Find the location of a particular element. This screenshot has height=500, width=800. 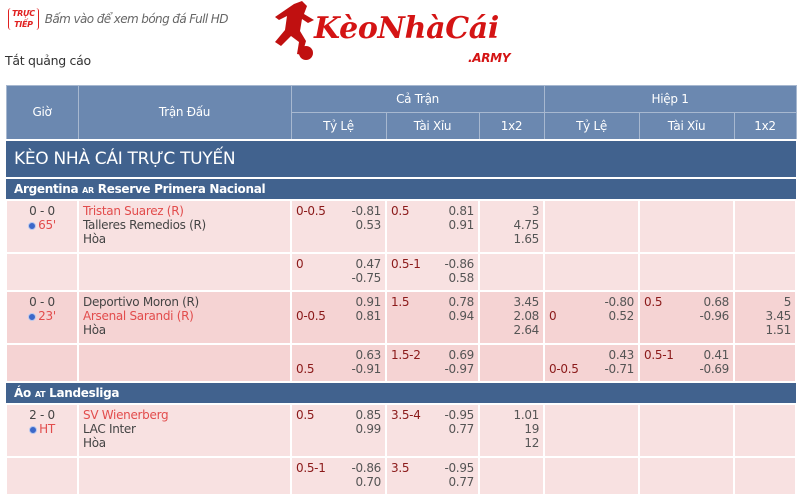

x12-value: 1.65 is located at coordinates (526, 238).